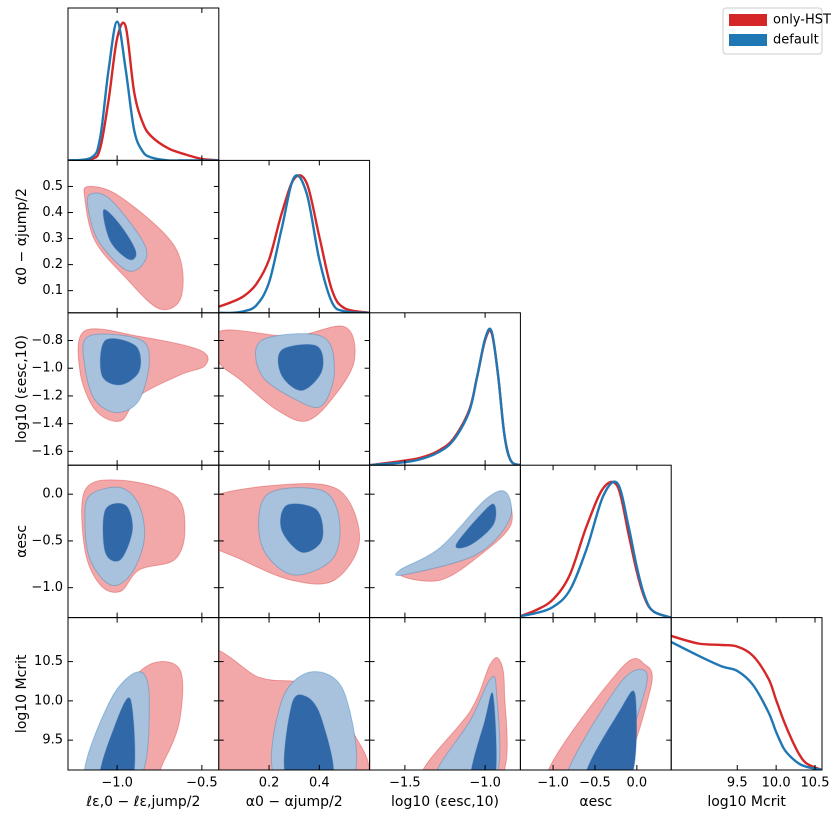 This screenshot has height=832, width=831. Describe the element at coordinates (802, 20) in the screenshot. I see `legend-label: only-HST` at that location.